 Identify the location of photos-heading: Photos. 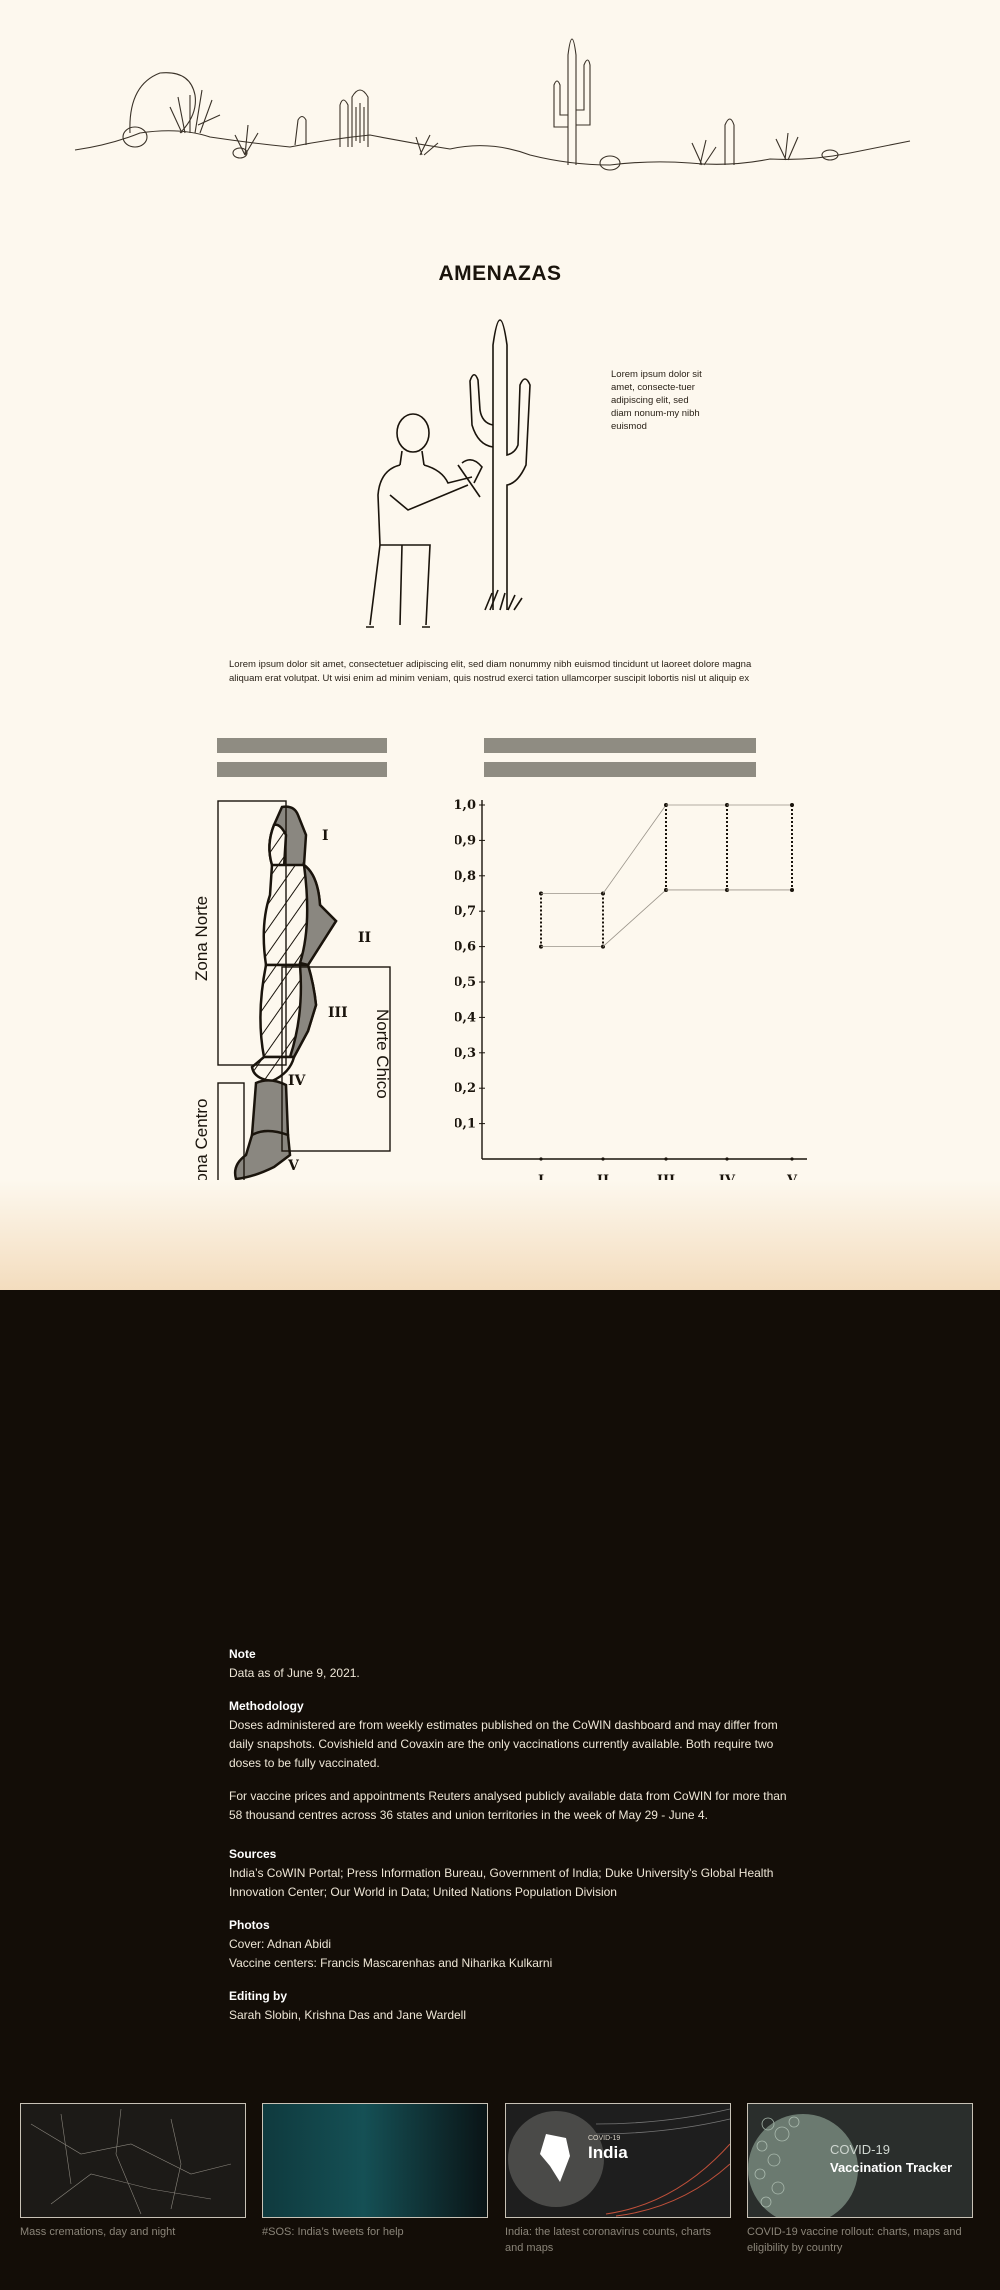
(509, 1925).